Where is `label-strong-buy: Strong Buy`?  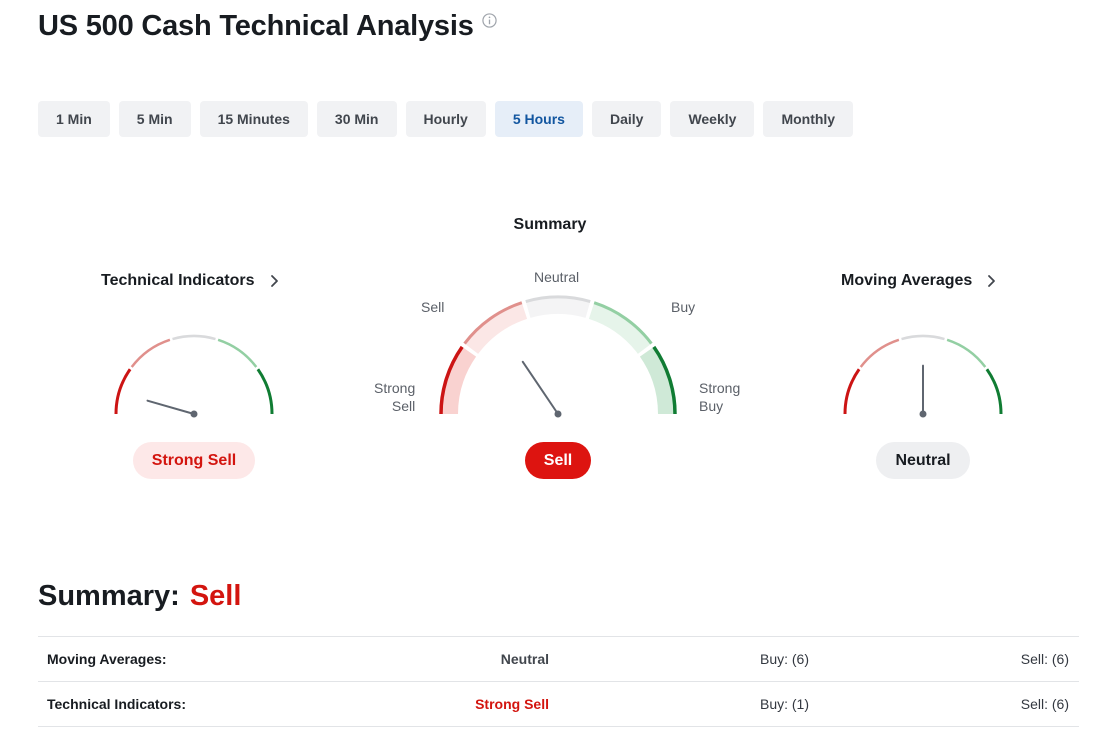 label-strong-buy: Strong Buy is located at coordinates (720, 397).